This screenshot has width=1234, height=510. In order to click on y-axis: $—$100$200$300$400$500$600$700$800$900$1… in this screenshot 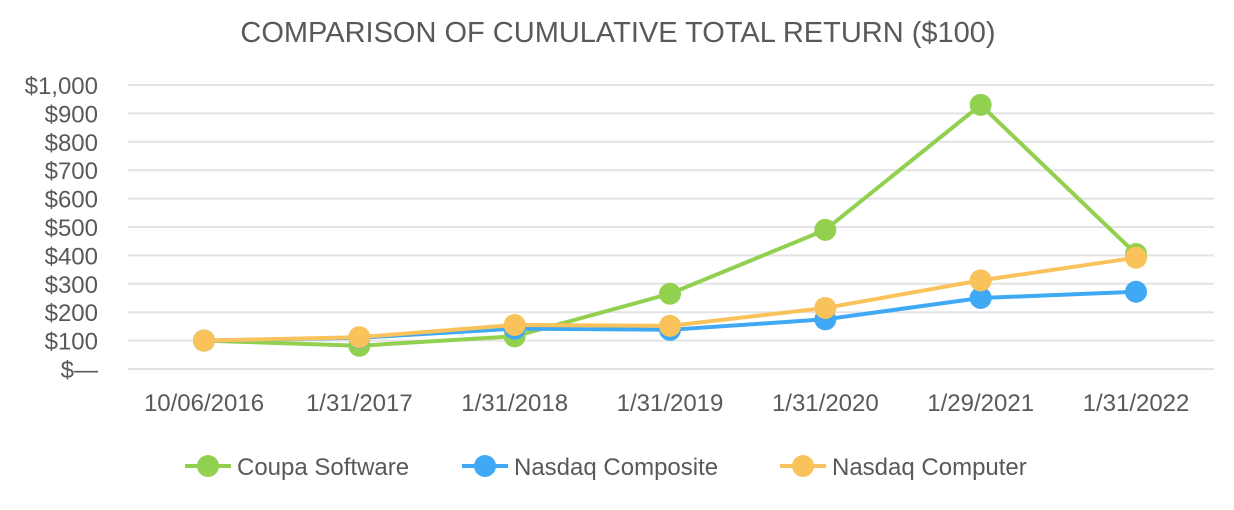, I will do `click(61, 228)`.